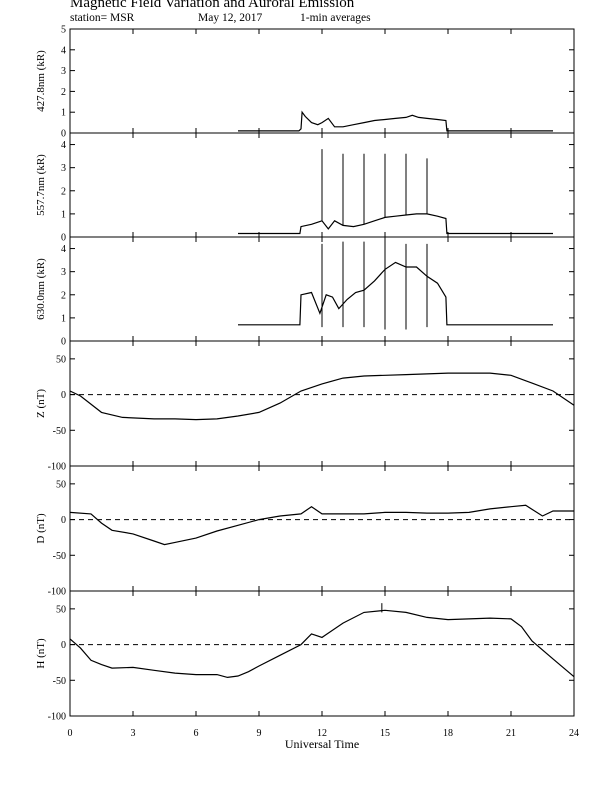  What do you see at coordinates (511, 733) in the screenshot?
I see `x-tick-label: 21` at bounding box center [511, 733].